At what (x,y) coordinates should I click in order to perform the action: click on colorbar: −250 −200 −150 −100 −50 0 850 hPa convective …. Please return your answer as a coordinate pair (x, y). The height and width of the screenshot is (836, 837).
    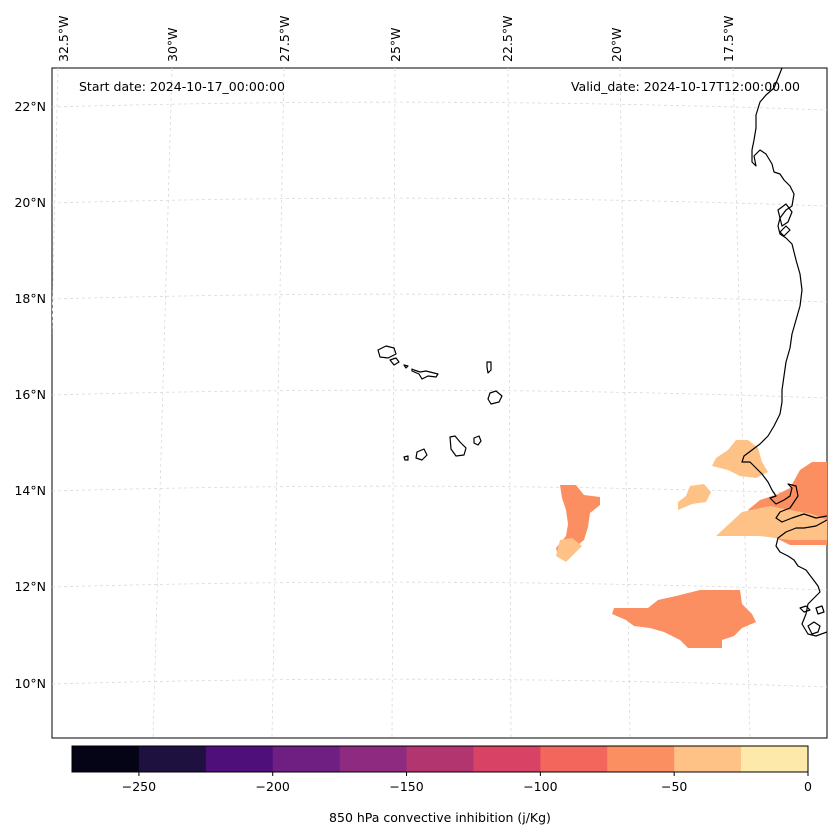
    Looking at the image, I should click on (441, 785).